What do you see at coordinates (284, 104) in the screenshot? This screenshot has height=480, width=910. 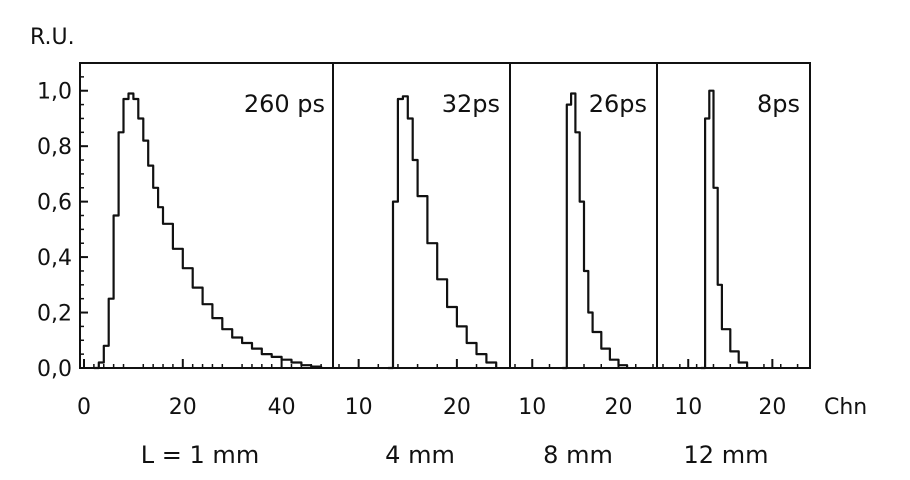 I see `resolution-label: 260 ps` at bounding box center [284, 104].